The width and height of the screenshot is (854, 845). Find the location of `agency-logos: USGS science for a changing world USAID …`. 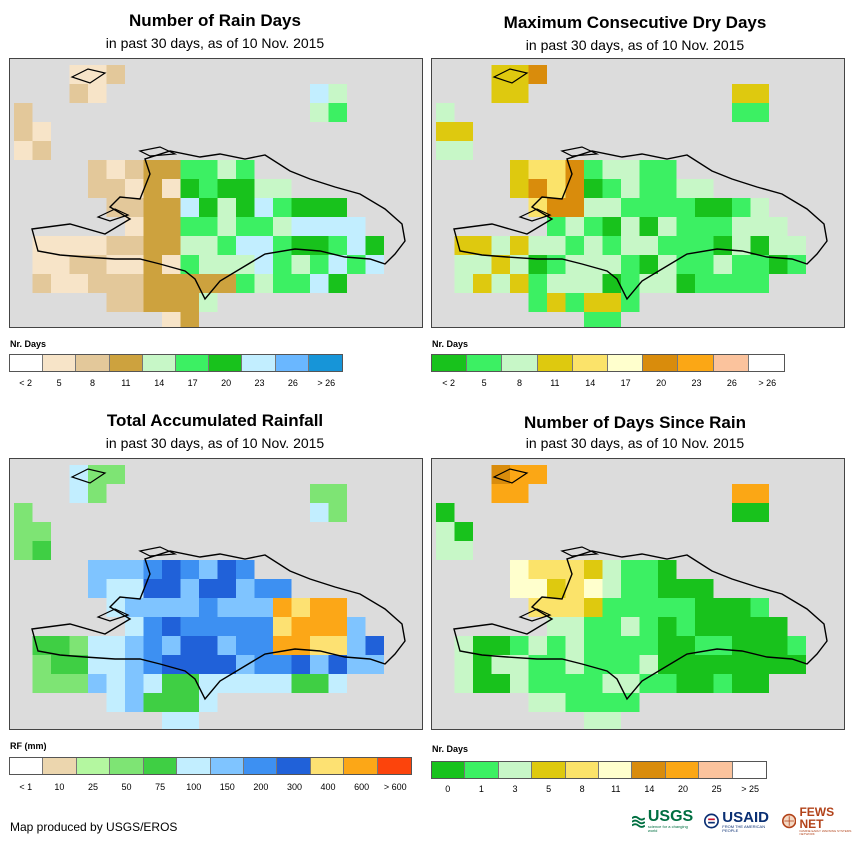

agency-logos: USGS science for a changing world USAID … is located at coordinates (743, 821).